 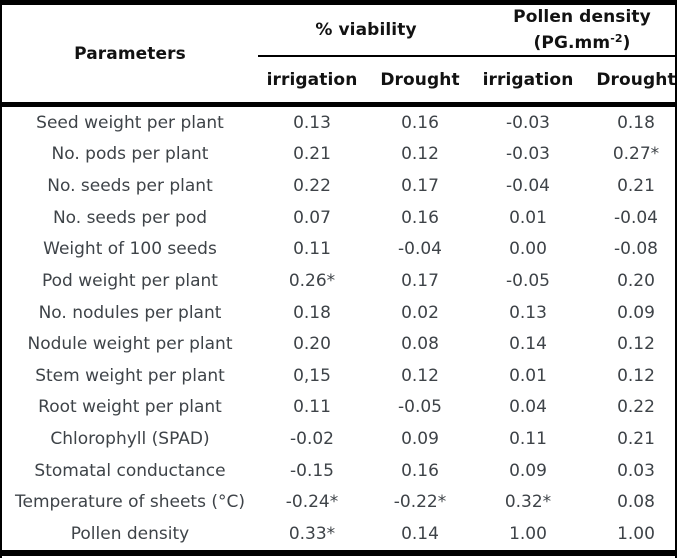 I want to click on parameter-cell: No. seeds per plant, so click(x=130, y=186).